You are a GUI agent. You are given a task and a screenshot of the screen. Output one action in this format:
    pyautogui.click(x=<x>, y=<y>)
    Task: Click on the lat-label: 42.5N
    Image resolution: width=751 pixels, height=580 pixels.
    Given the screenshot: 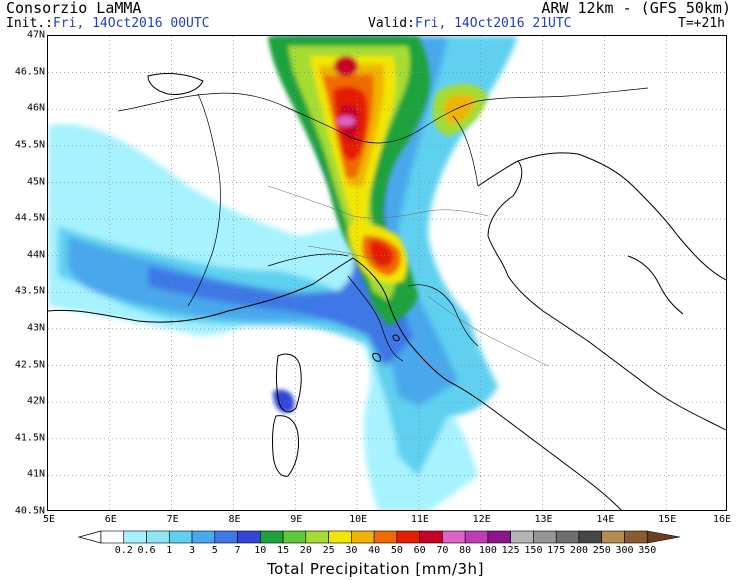 What is the action you would take?
    pyautogui.click(x=29, y=364)
    